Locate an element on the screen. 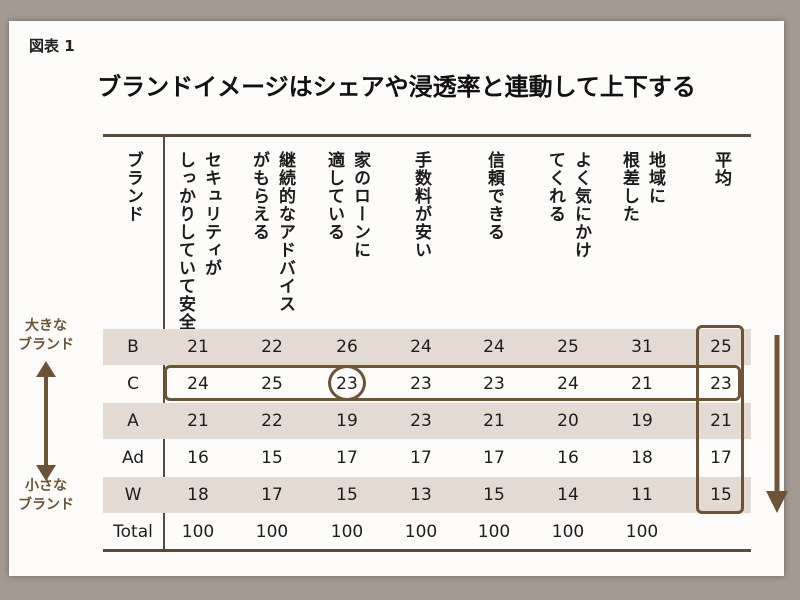  chart-title: ブランドイメージはシェアや浸透率と連動して上下する is located at coordinates (396, 87).